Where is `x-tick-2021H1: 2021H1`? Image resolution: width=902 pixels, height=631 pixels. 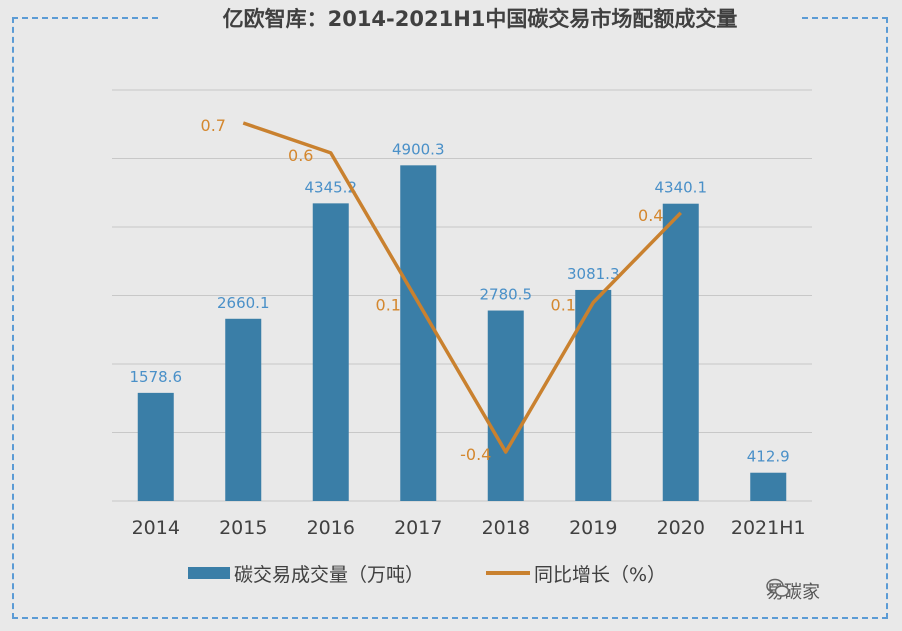 x-tick-2021H1: 2021H1 is located at coordinates (768, 528).